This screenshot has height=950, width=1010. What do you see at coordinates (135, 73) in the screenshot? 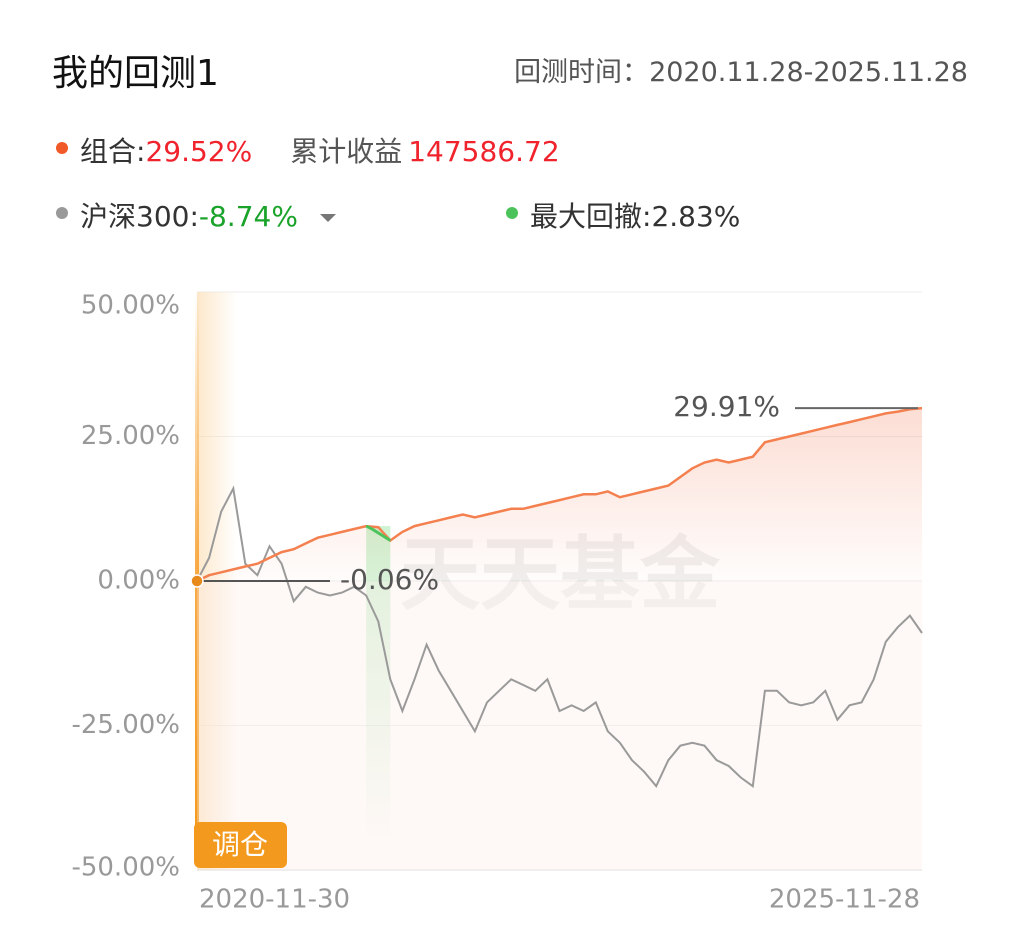
I see `title: 我的回测1` at bounding box center [135, 73].